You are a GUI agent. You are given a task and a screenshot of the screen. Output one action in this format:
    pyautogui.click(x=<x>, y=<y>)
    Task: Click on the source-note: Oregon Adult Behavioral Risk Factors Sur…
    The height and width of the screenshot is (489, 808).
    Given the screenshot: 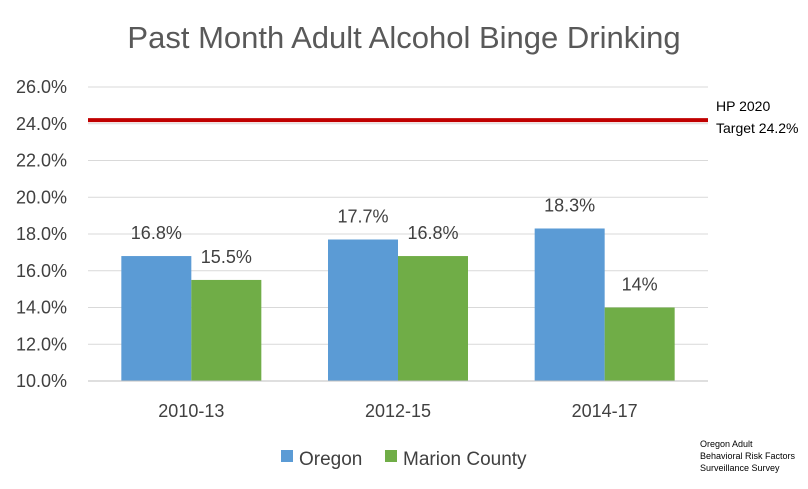 What is the action you would take?
    pyautogui.click(x=748, y=456)
    